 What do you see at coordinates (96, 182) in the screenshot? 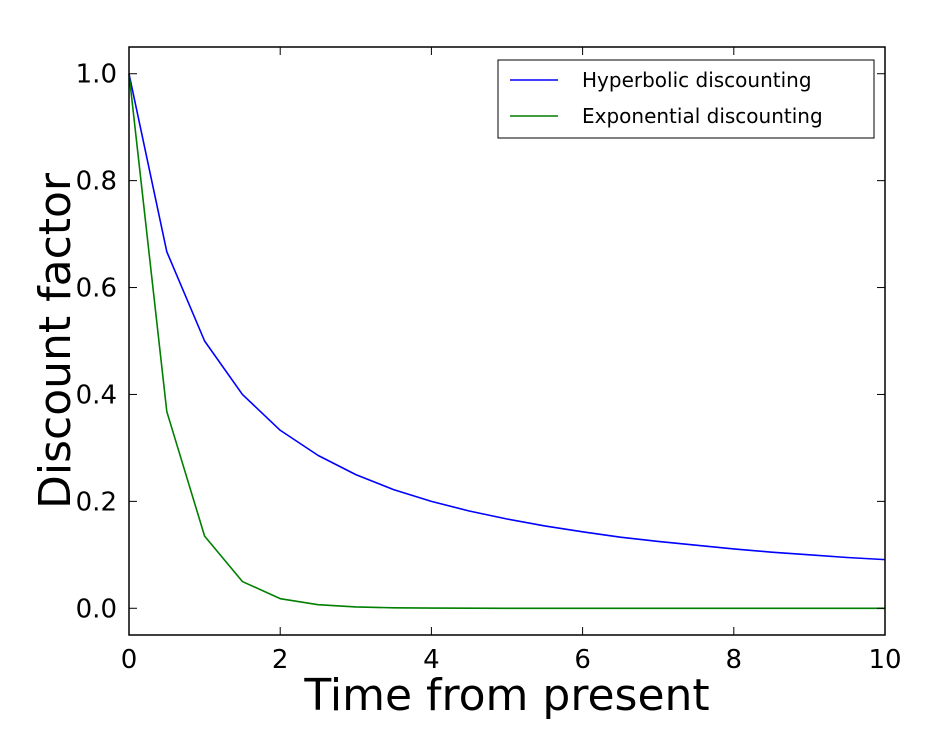
I see `y-tick-label: 0.8` at bounding box center [96, 182].